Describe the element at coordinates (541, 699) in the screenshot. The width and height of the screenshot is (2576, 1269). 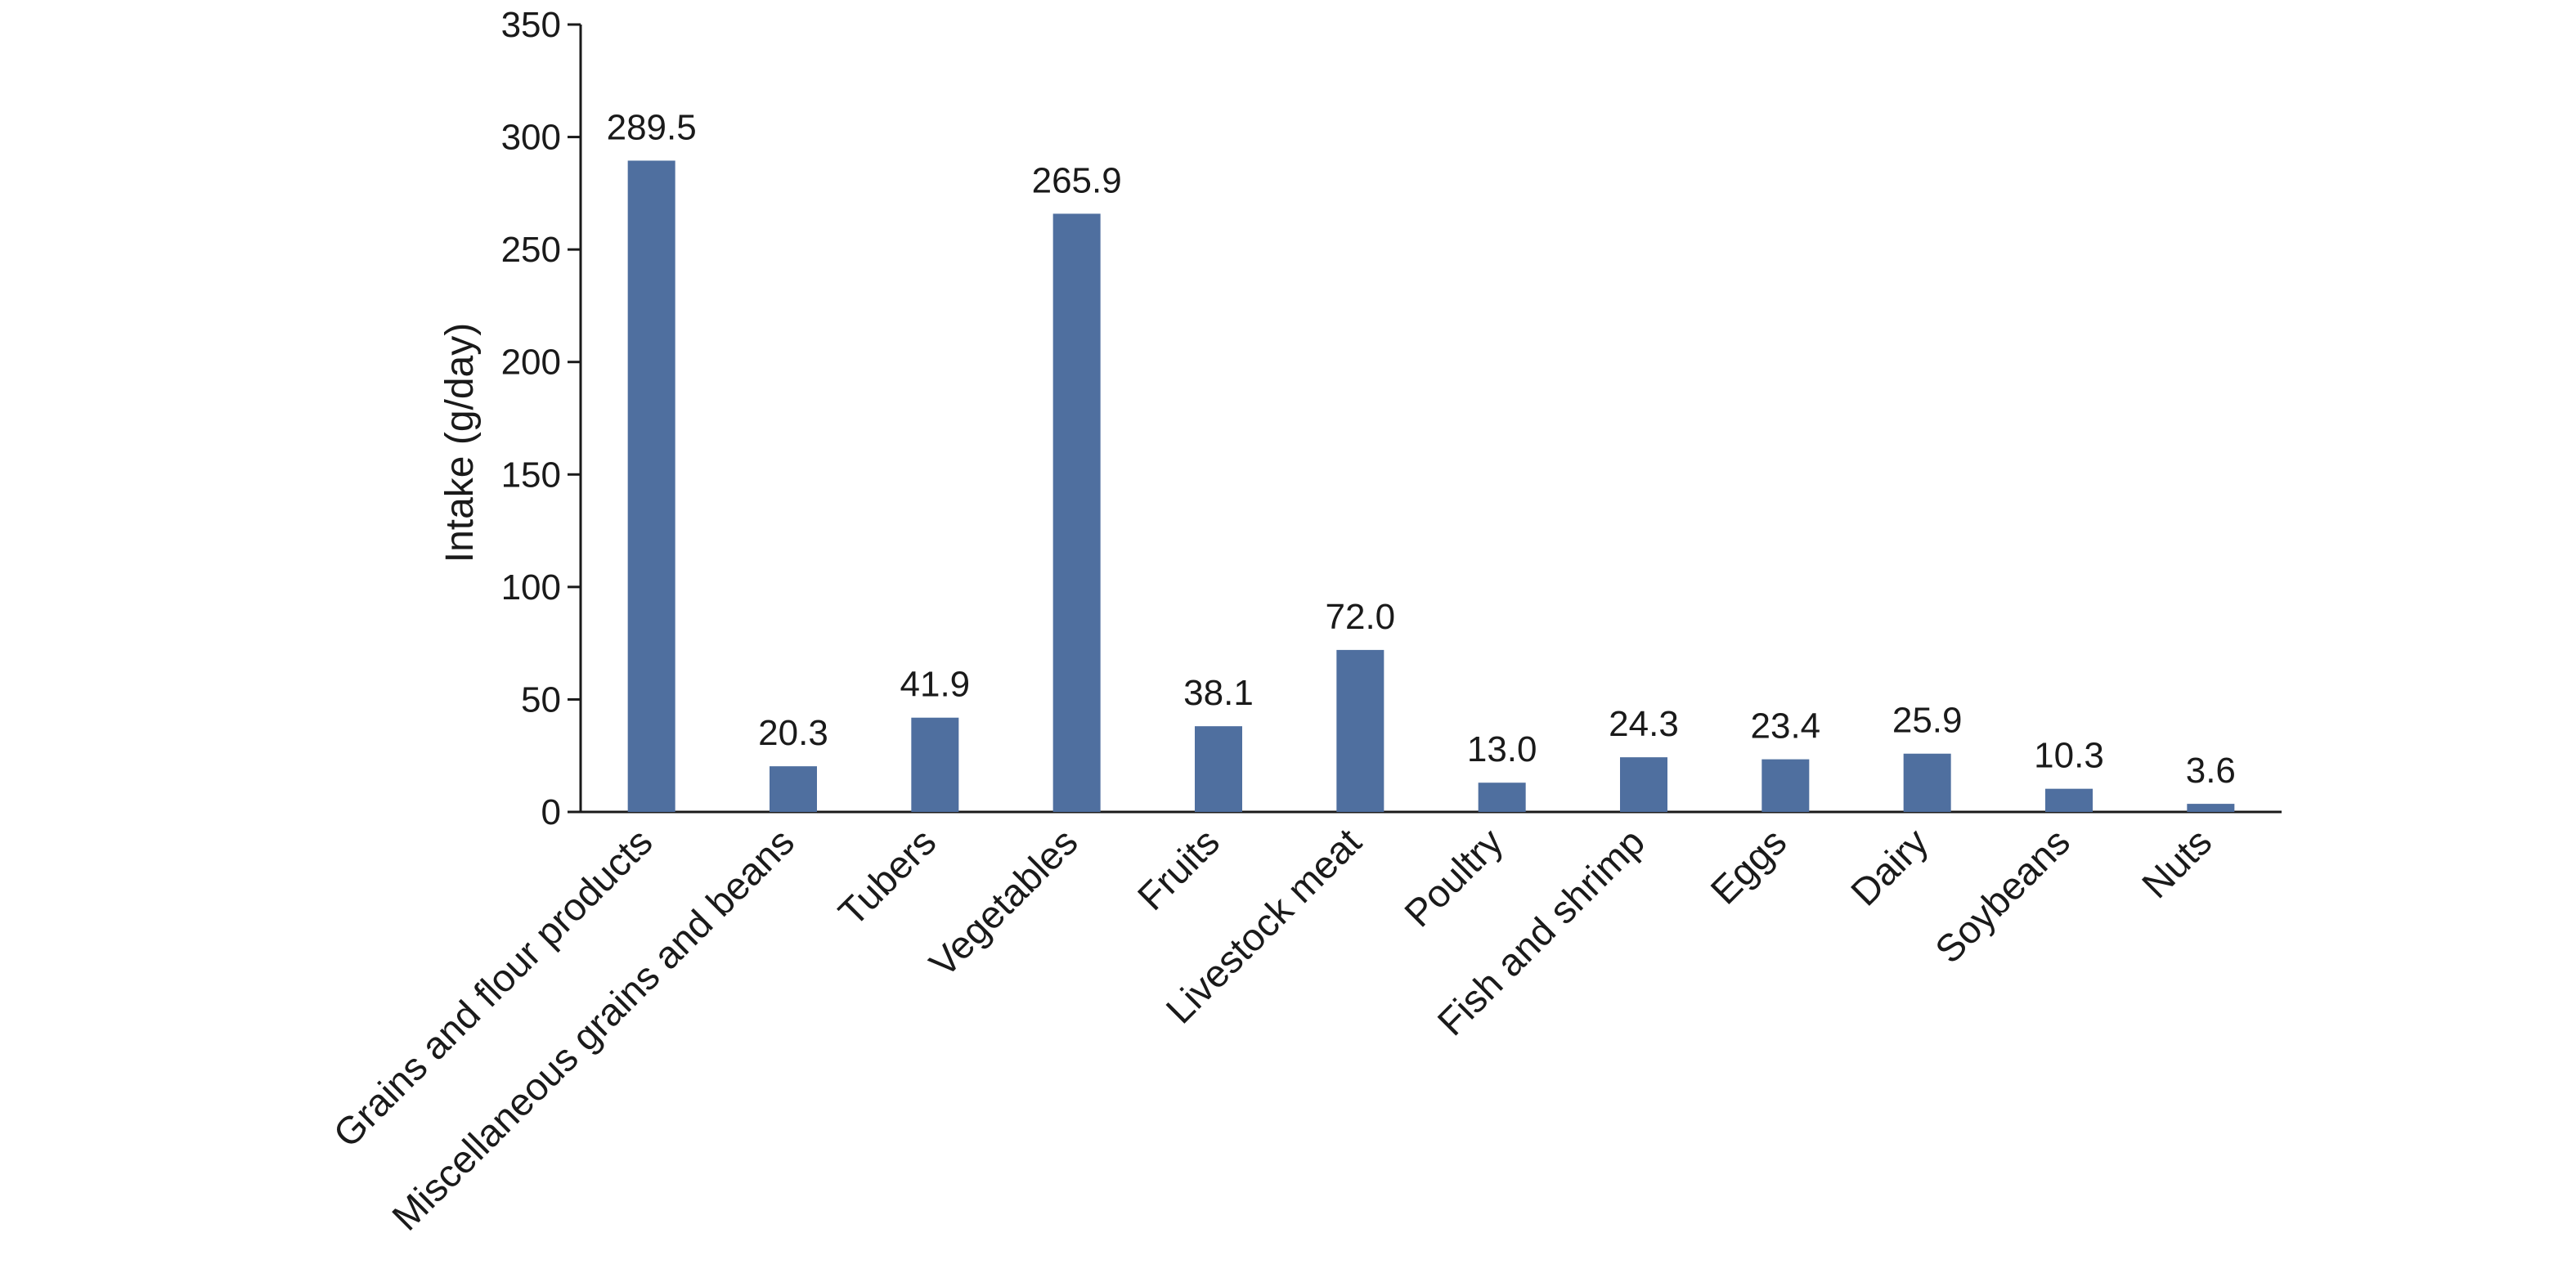
I see `y-tick-label: 50` at that location.